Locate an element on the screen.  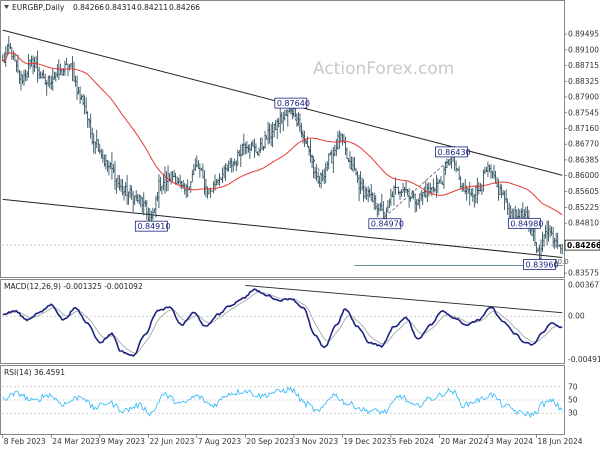
price-callout-label: 0.84910 is located at coordinates (153, 226).